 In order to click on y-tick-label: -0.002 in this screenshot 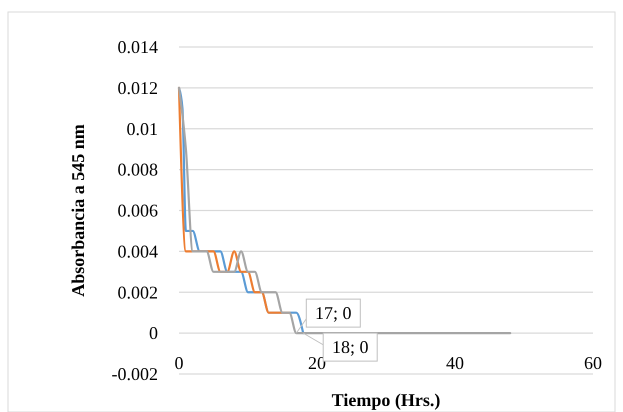, I will do `click(135, 374)`.